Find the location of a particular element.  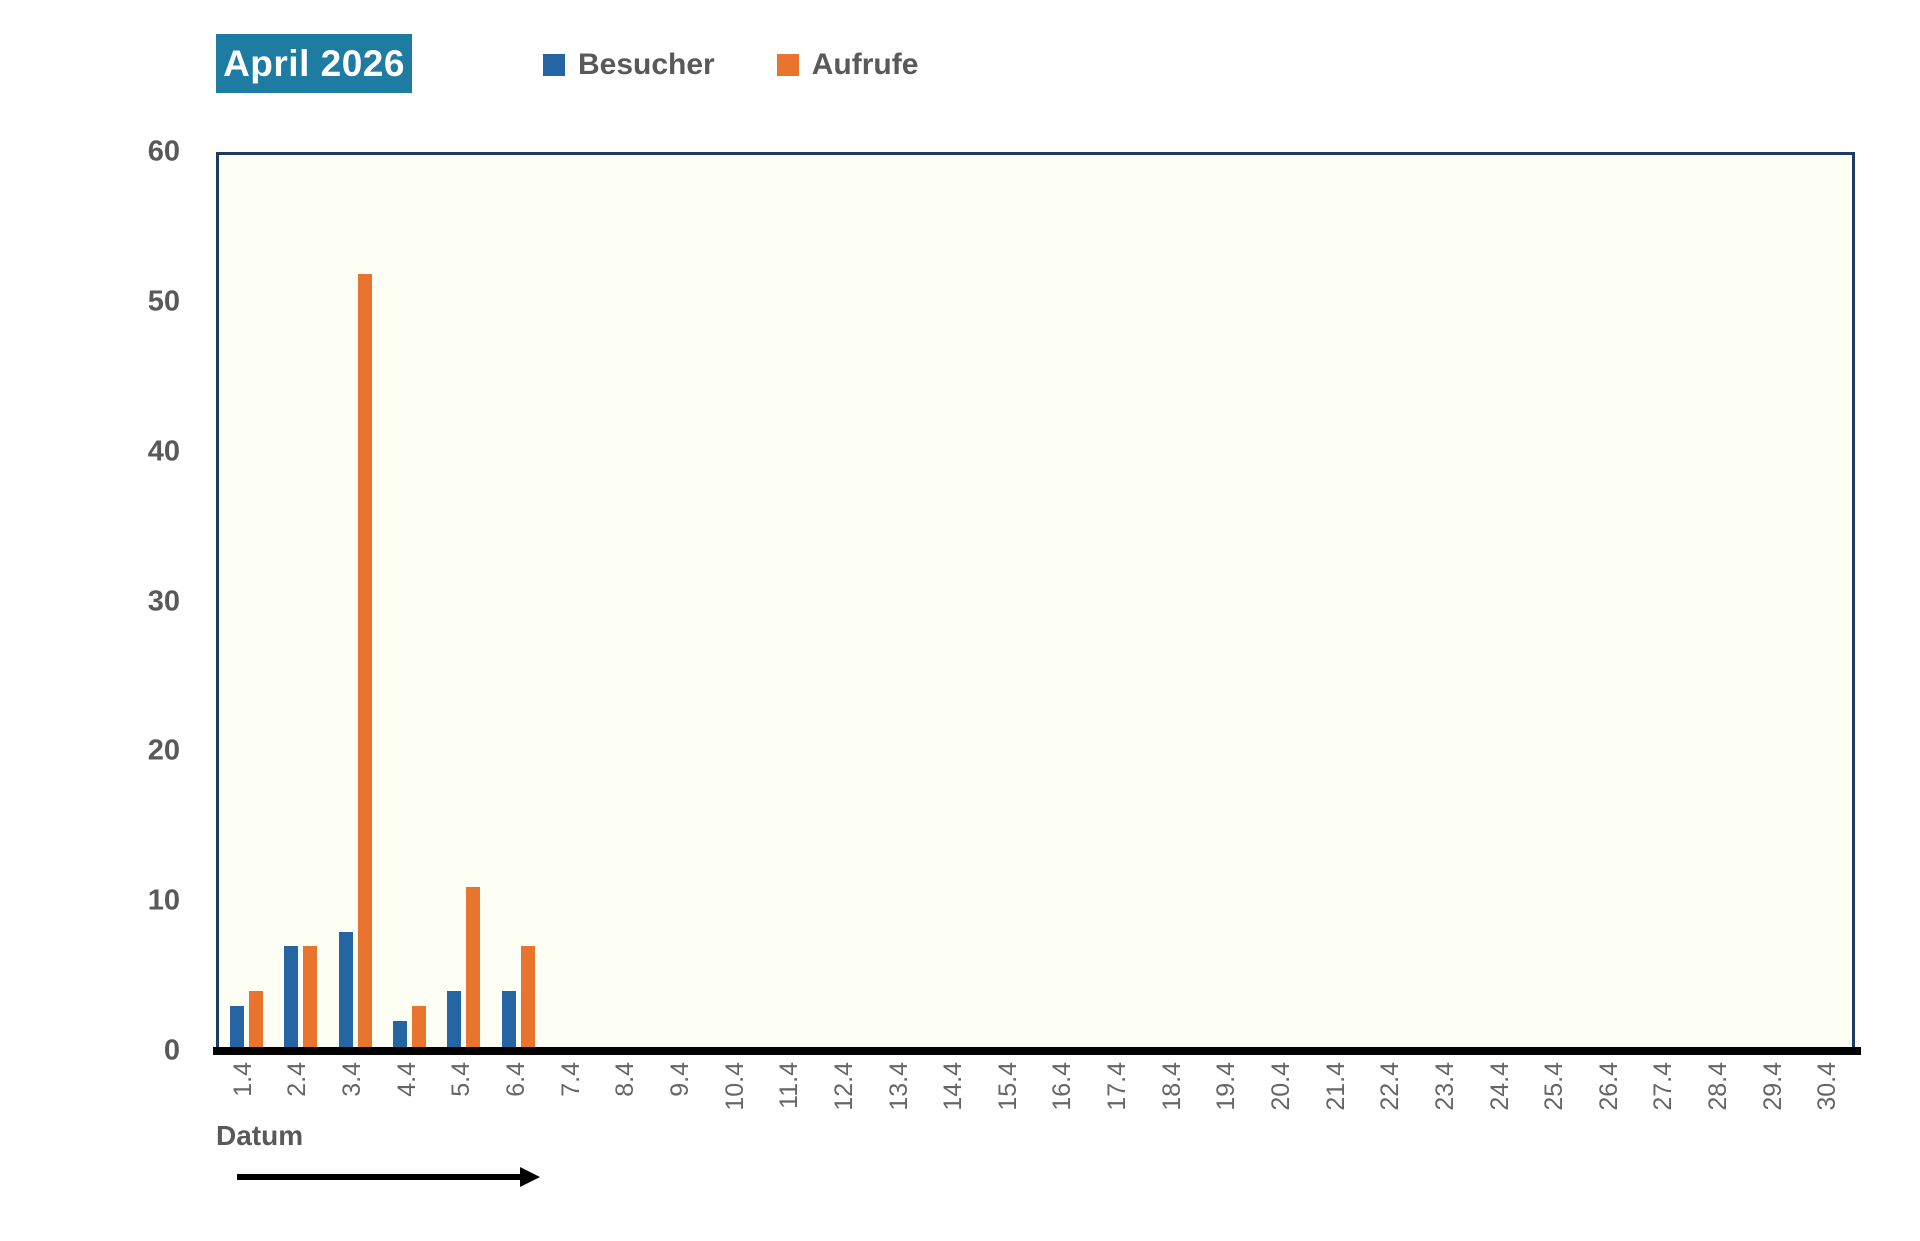

legend: Besucher Aufrufe is located at coordinates (730, 65).